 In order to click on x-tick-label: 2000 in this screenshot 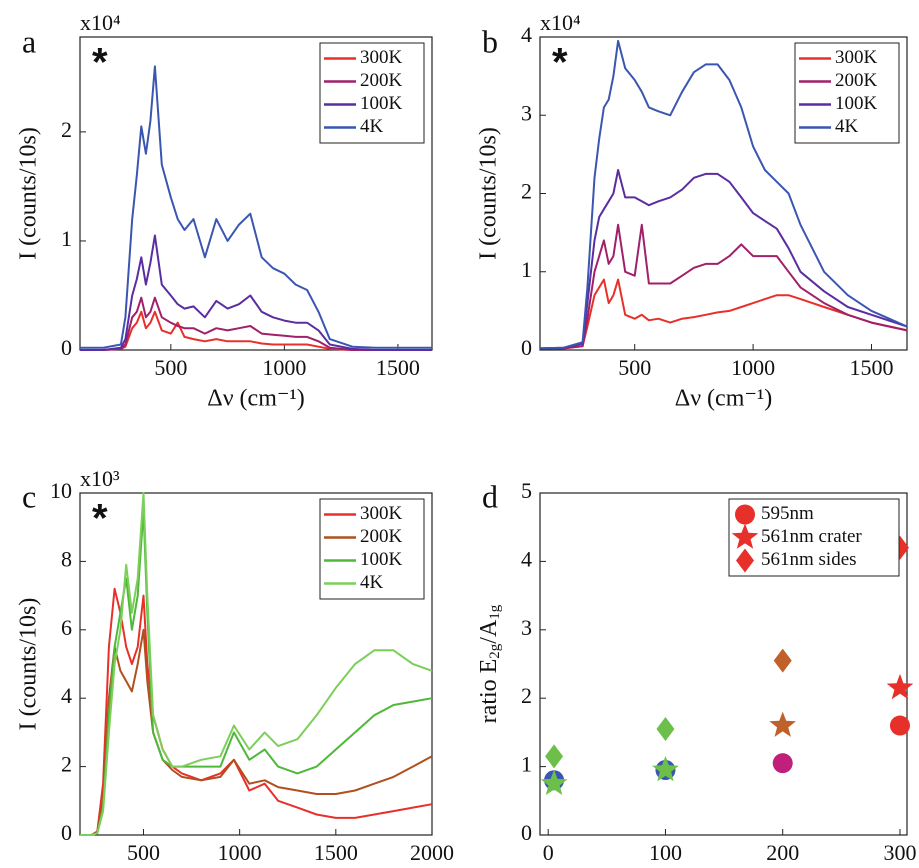, I will do `click(432, 852)`.